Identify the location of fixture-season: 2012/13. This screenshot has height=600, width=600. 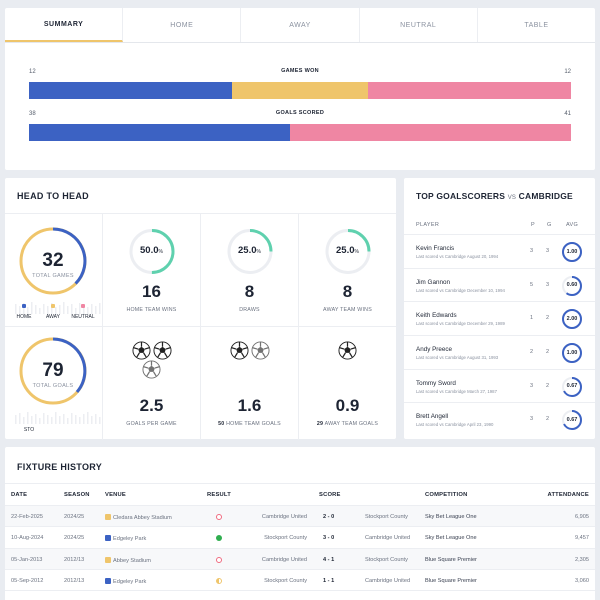
(74, 559).